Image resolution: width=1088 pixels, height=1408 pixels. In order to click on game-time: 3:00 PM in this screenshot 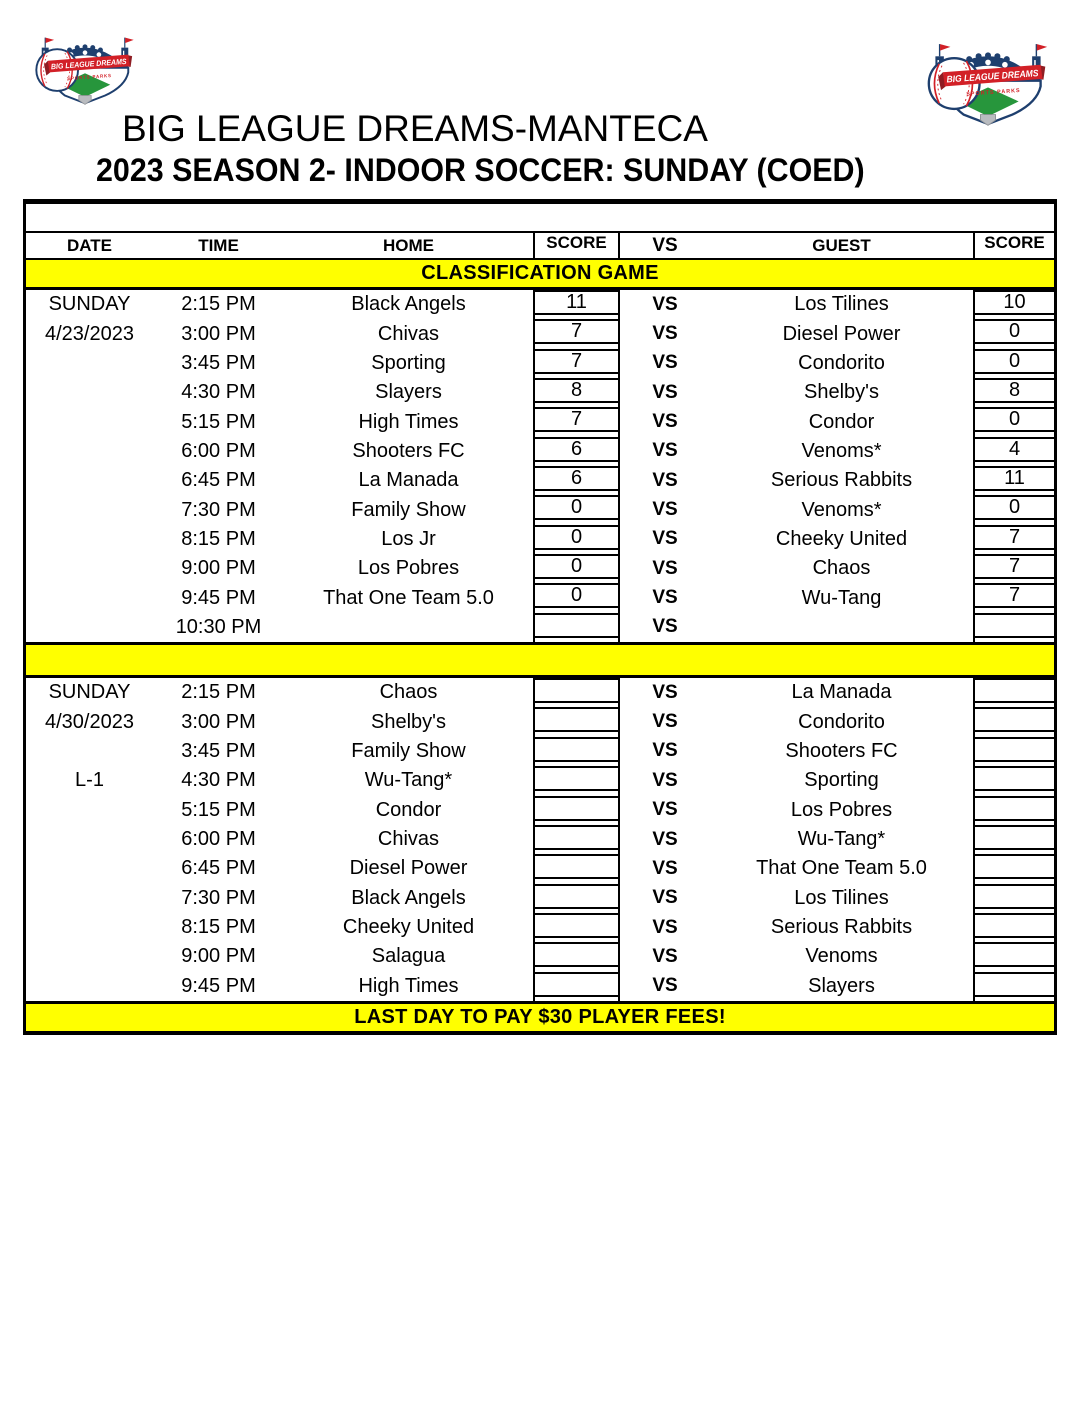, I will do `click(218, 721)`.